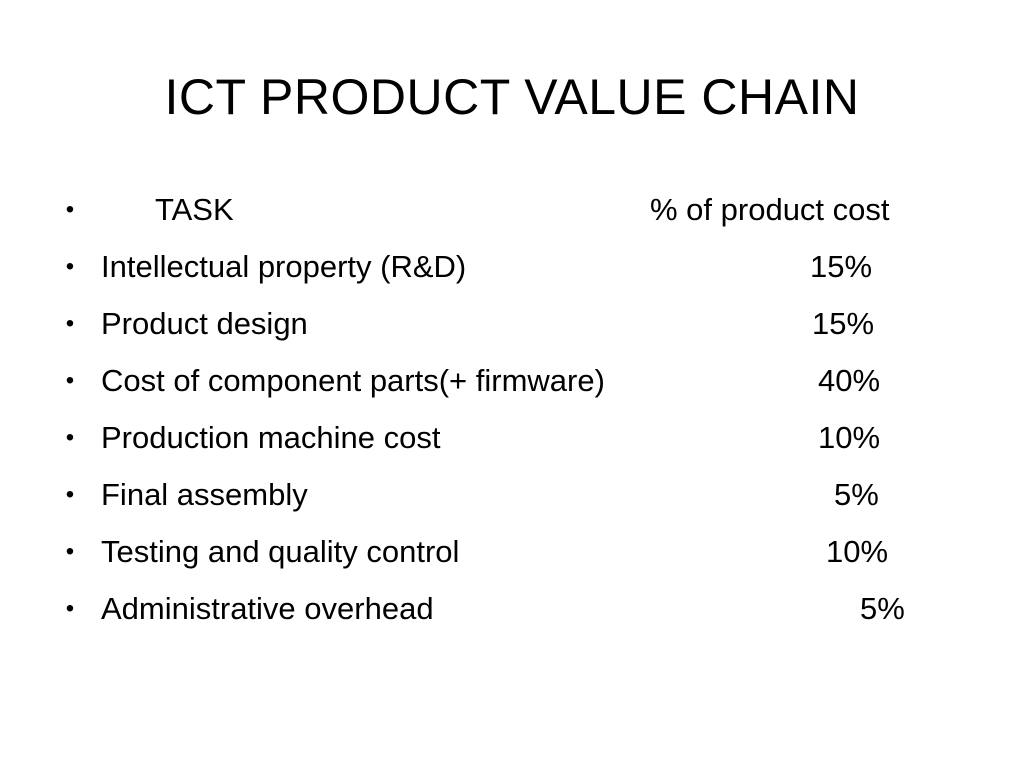 This screenshot has width=1024, height=768. What do you see at coordinates (849, 380) in the screenshot?
I see `cost-value: 40%` at bounding box center [849, 380].